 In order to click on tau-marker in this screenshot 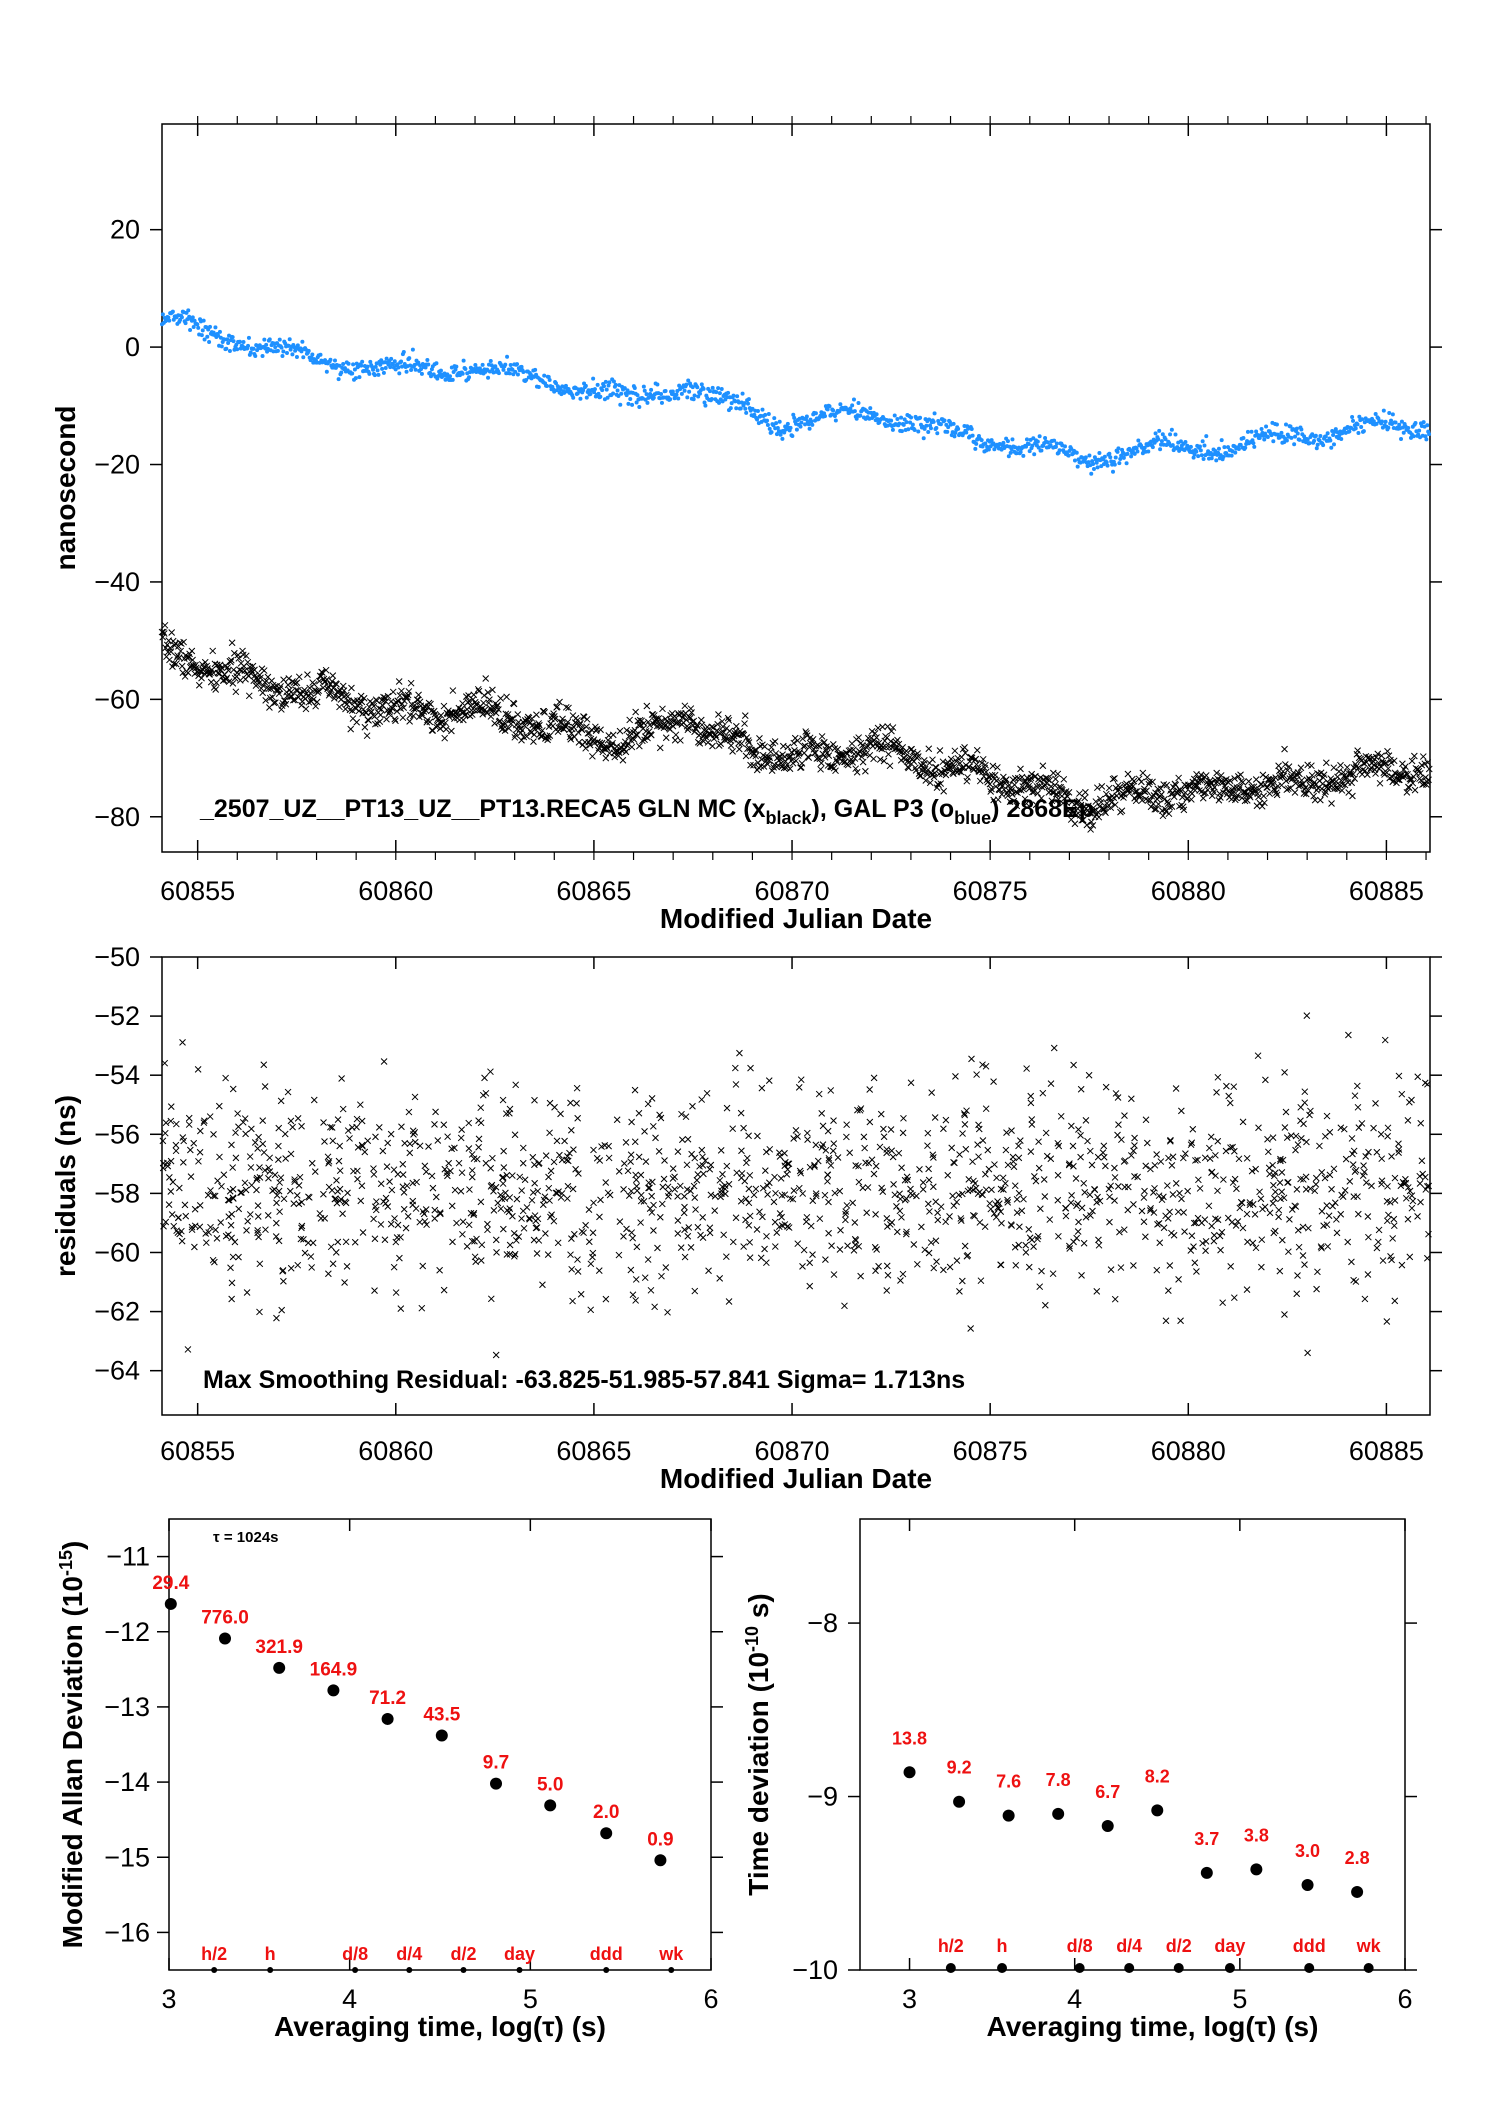, I will do `click(355, 1970)`.